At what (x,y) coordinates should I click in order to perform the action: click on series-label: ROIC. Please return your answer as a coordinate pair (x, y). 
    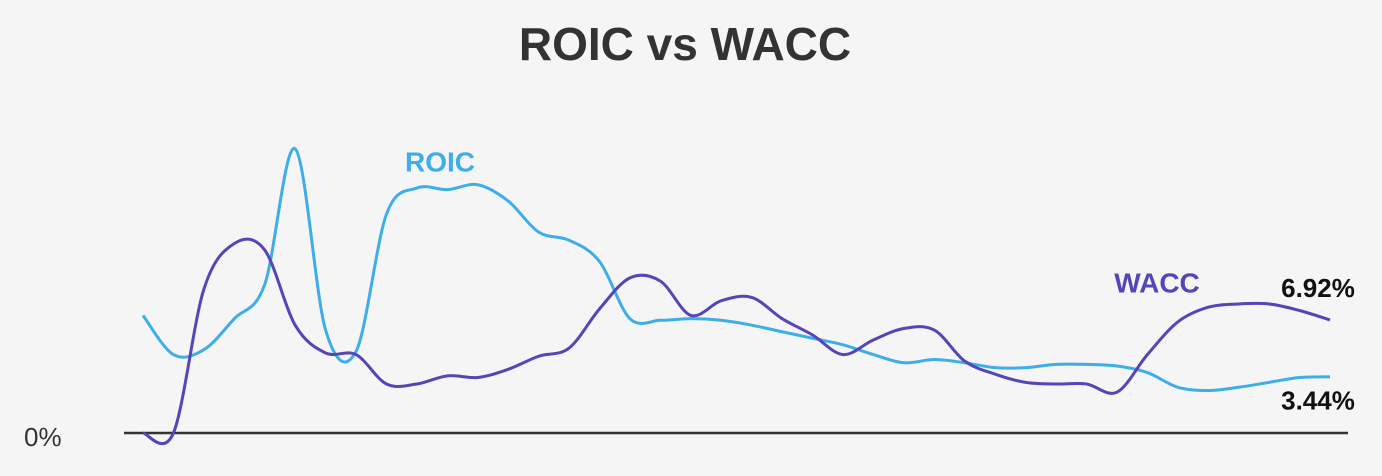
    Looking at the image, I should click on (440, 161).